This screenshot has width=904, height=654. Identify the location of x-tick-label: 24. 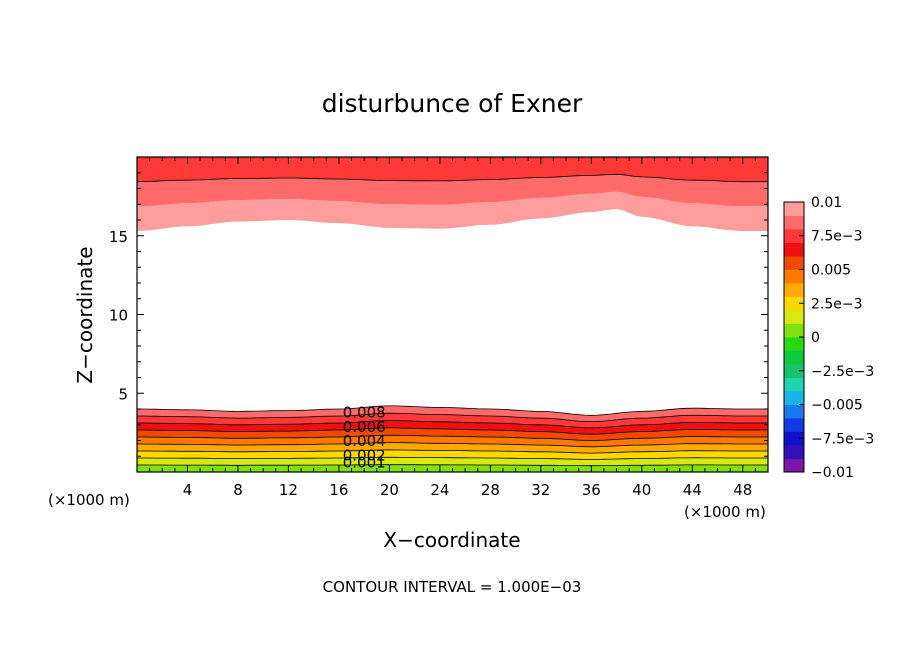
(439, 490).